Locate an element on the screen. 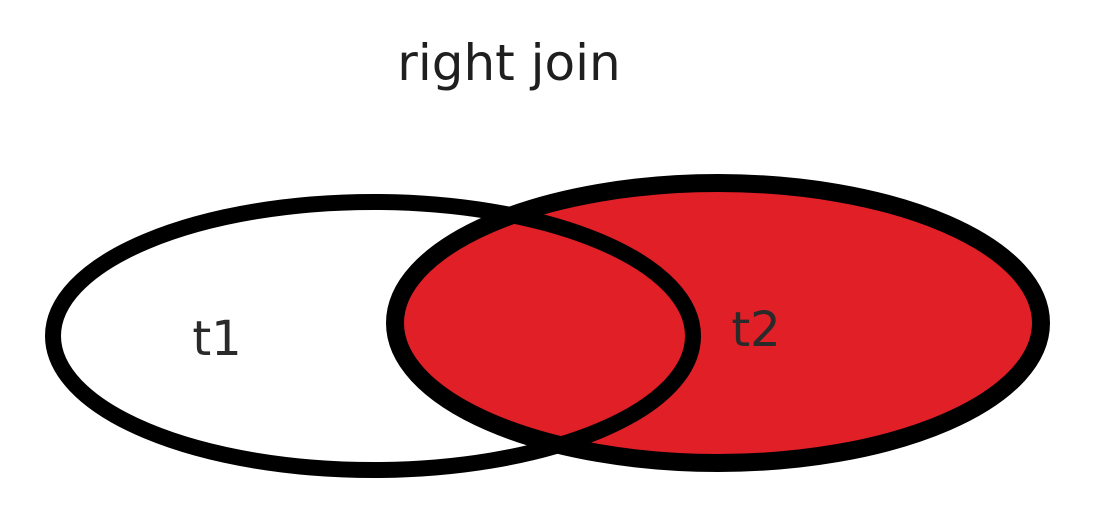  left-set-label: t1 is located at coordinates (216, 339).